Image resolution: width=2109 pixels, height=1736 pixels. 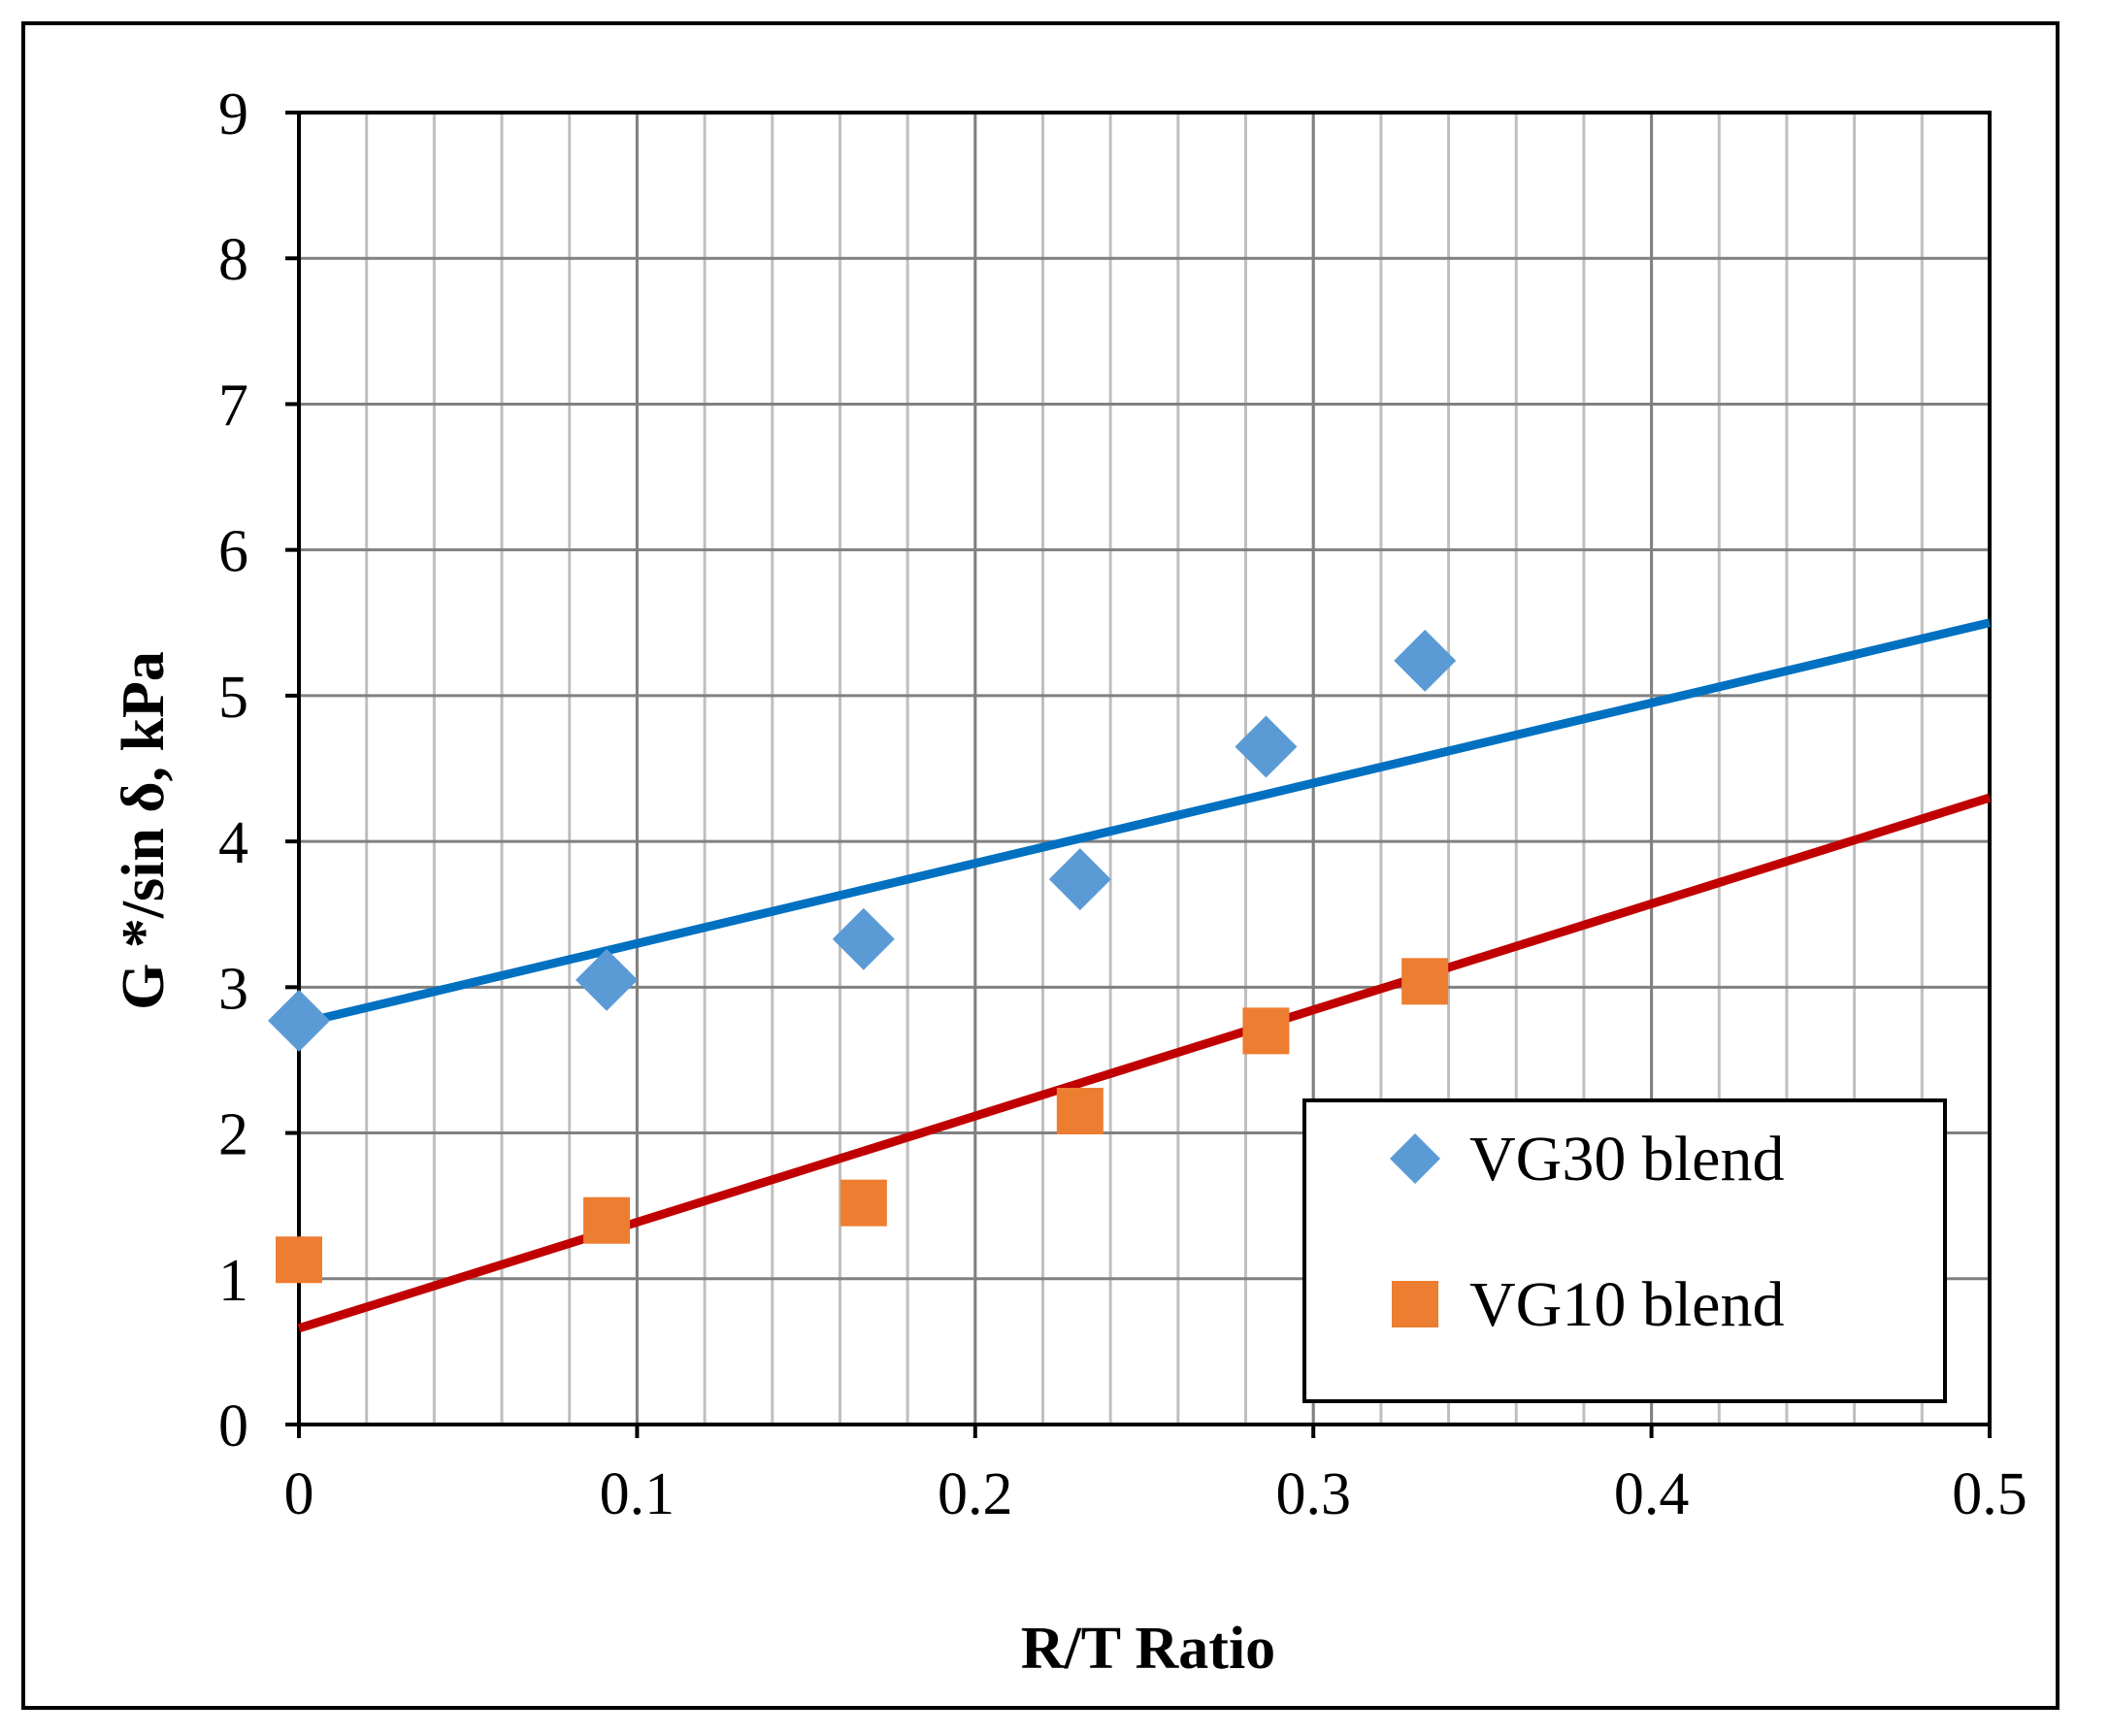 What do you see at coordinates (233, 1135) in the screenshot?
I see `y-tick-label: 2` at bounding box center [233, 1135].